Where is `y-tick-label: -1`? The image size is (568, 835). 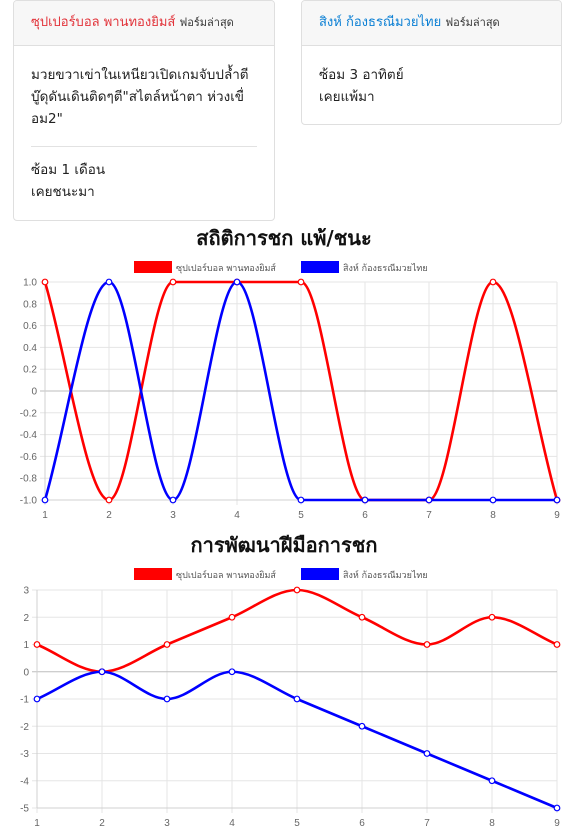 y-tick-label: -1 is located at coordinates (24, 700).